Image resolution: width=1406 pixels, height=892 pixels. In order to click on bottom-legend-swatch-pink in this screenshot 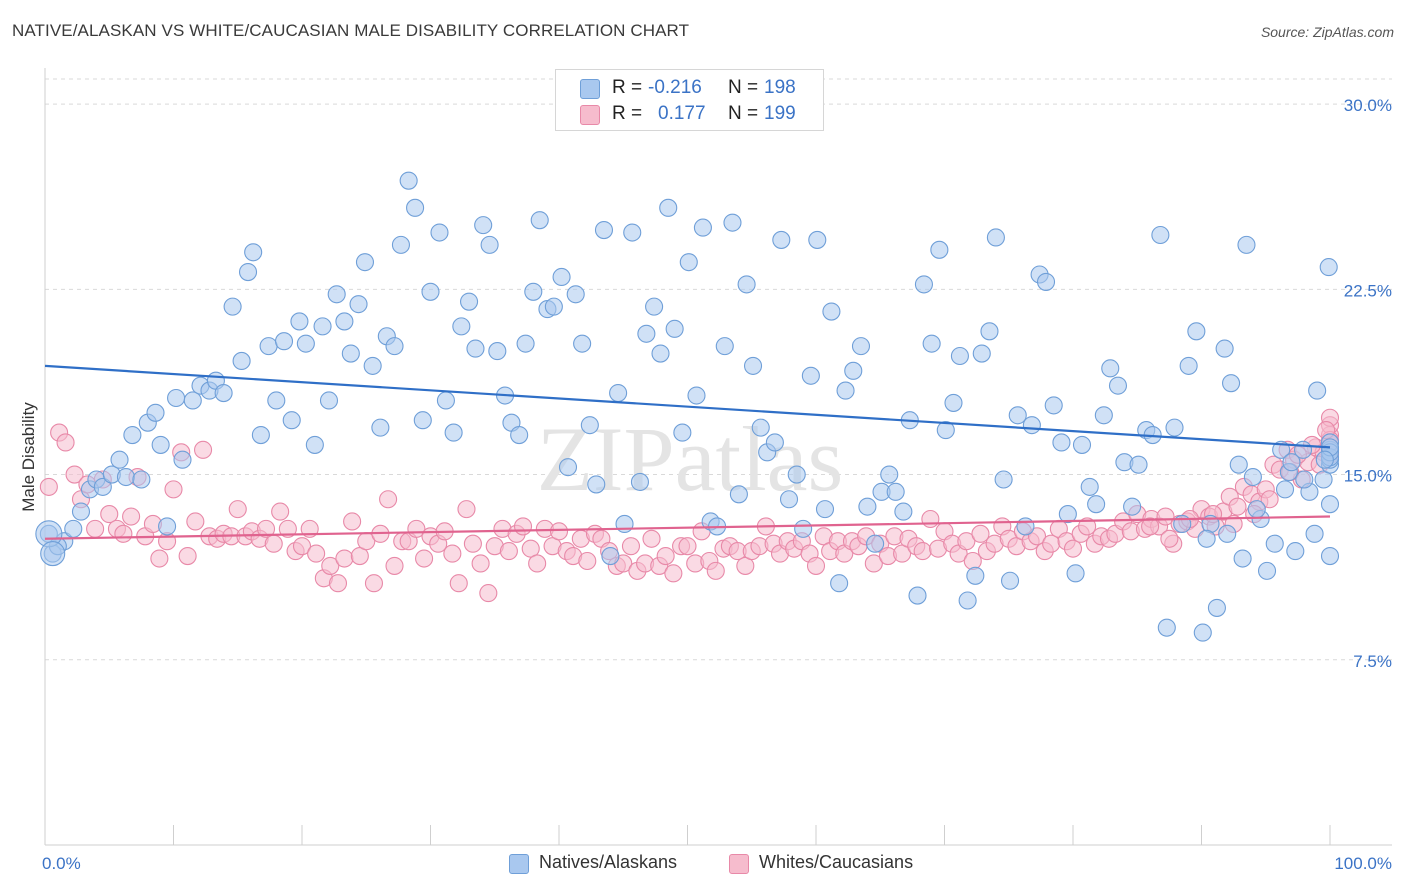, I will do `click(739, 864)`.